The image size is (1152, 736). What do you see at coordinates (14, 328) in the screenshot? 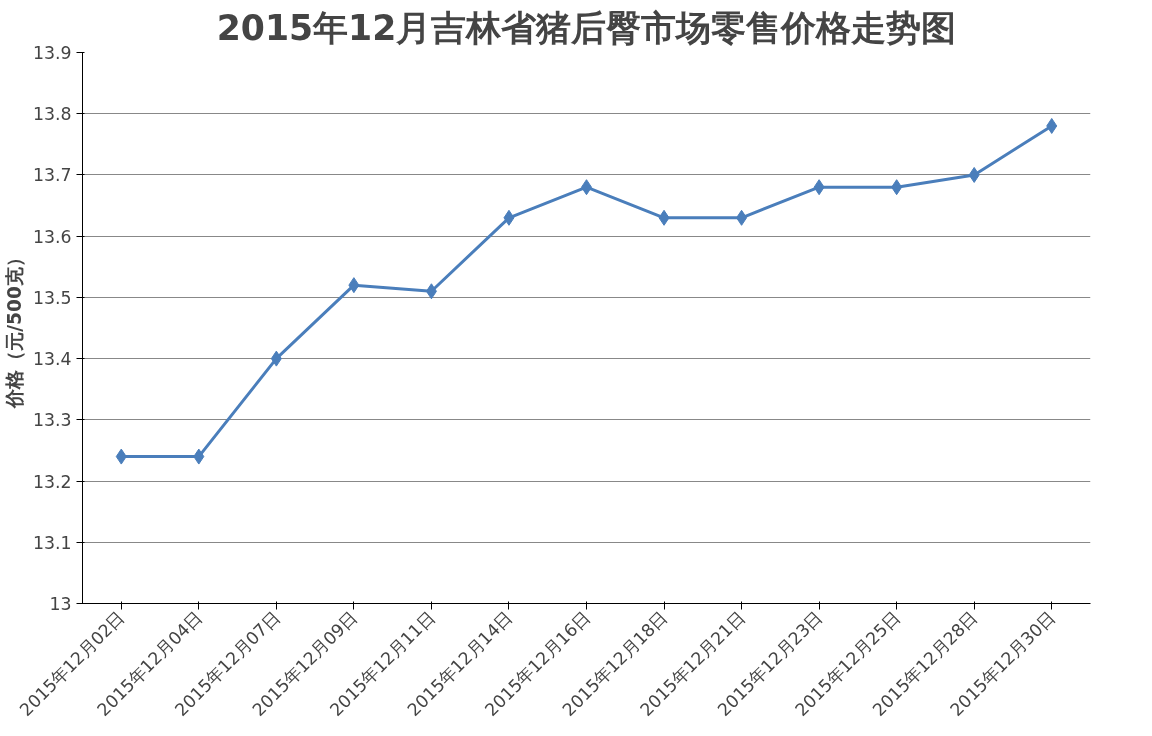
I see `y-axis-title: 价格（元/500克）` at bounding box center [14, 328].